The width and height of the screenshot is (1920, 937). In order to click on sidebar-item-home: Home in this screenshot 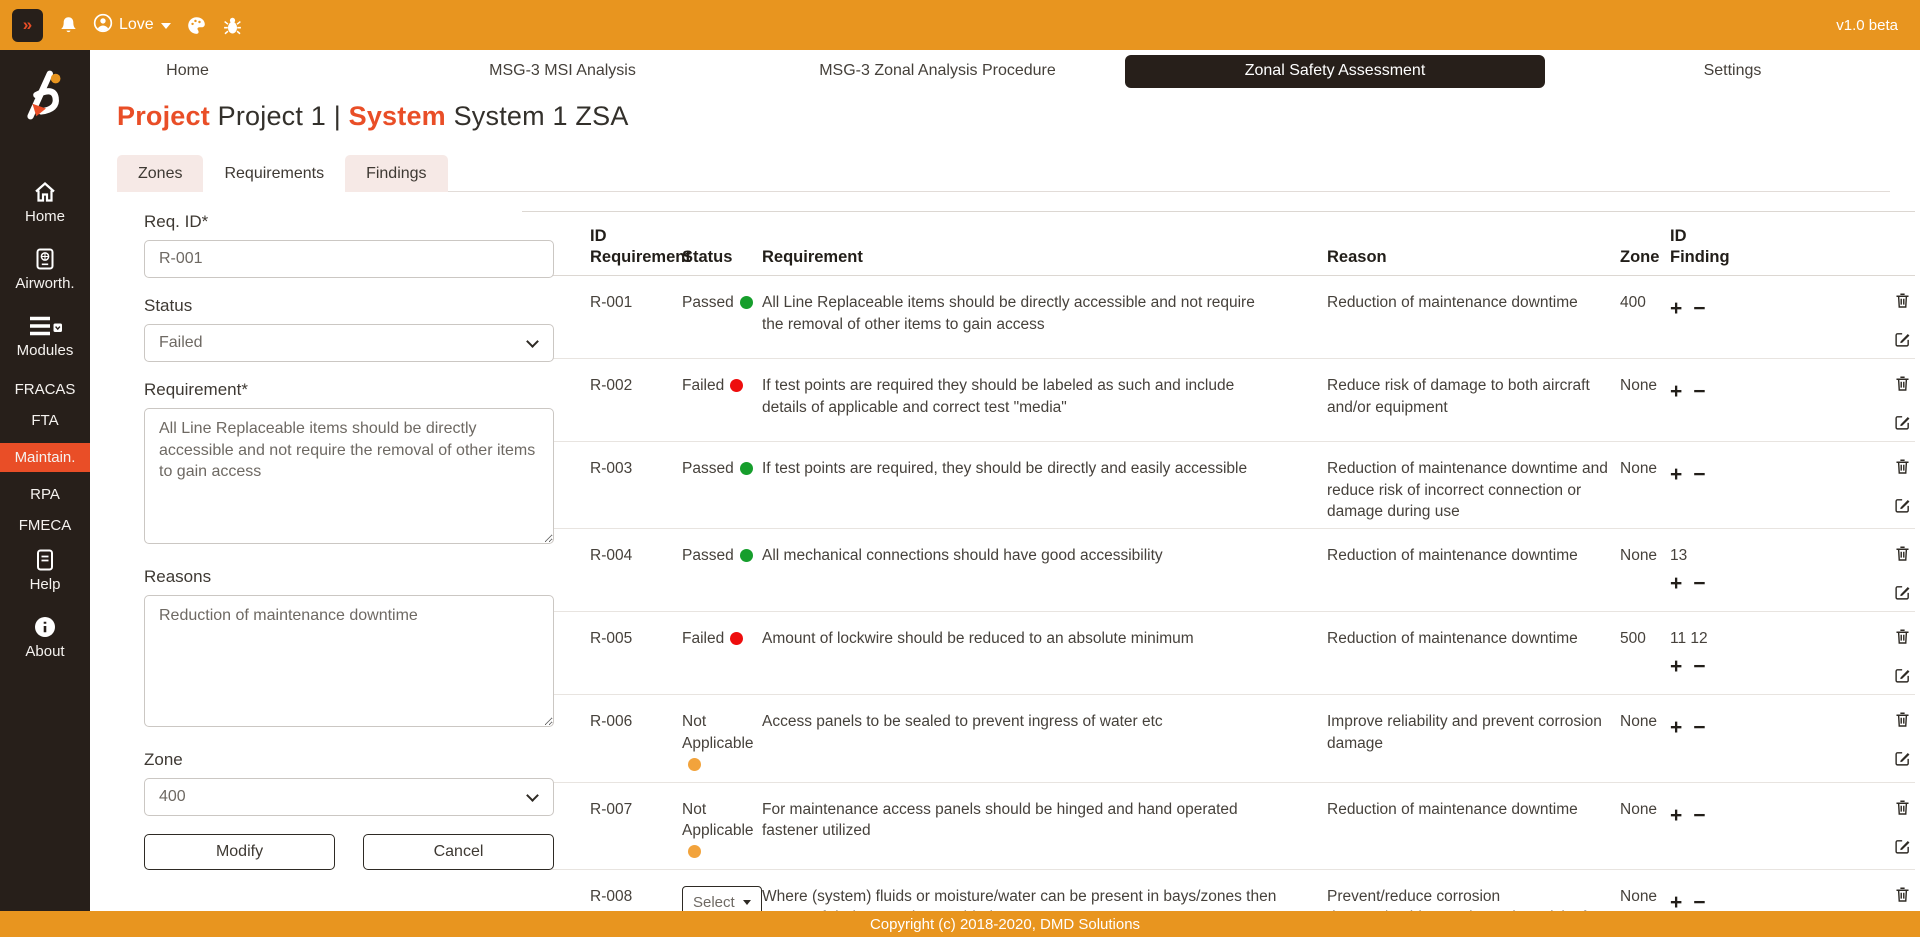, I will do `click(45, 202)`.